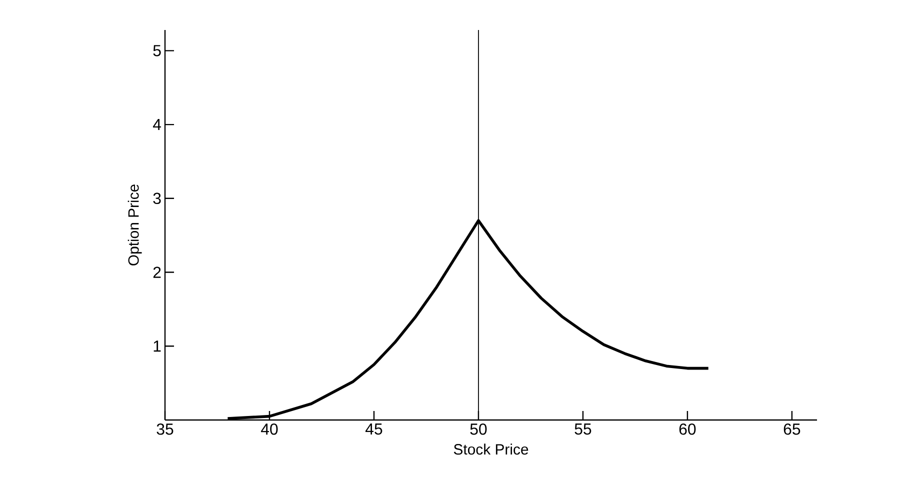 The image size is (912, 503). I want to click on y-tick-label: 2, so click(157, 272).